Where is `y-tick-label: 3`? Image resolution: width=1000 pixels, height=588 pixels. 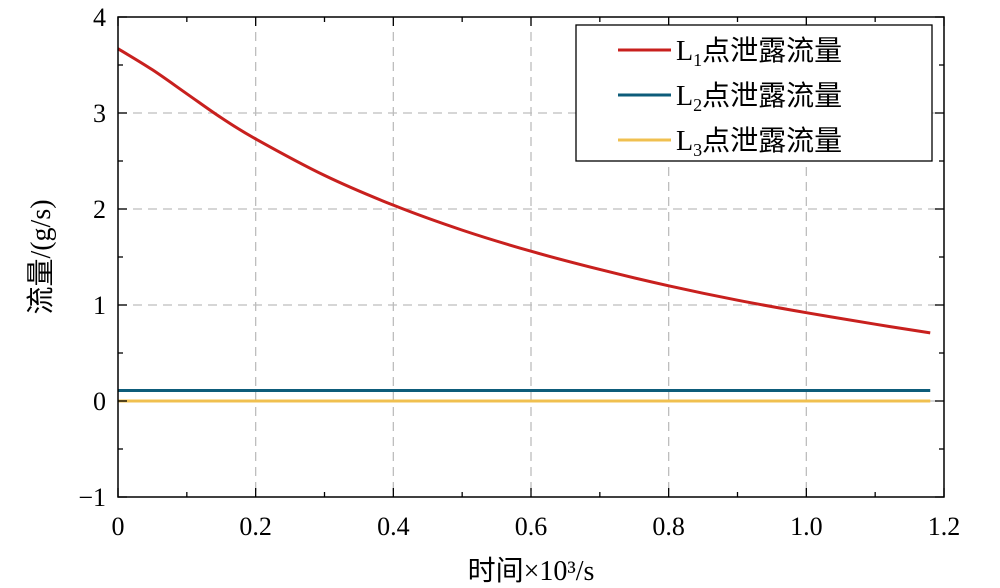 y-tick-label: 3 is located at coordinates (99, 113).